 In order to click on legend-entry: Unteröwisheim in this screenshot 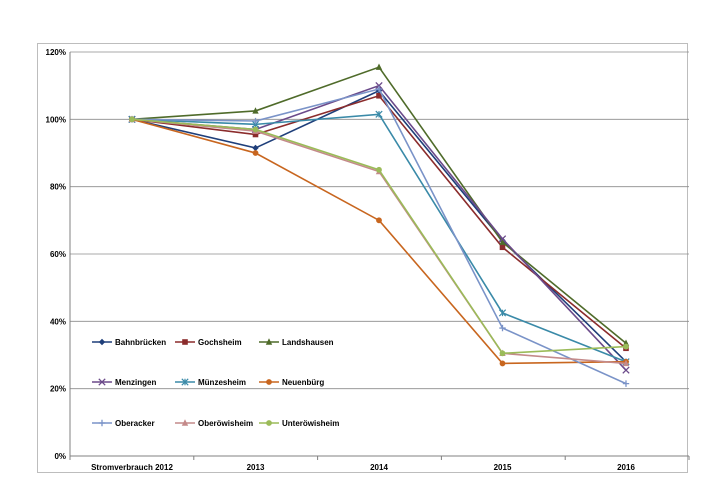, I will do `click(310, 423)`.